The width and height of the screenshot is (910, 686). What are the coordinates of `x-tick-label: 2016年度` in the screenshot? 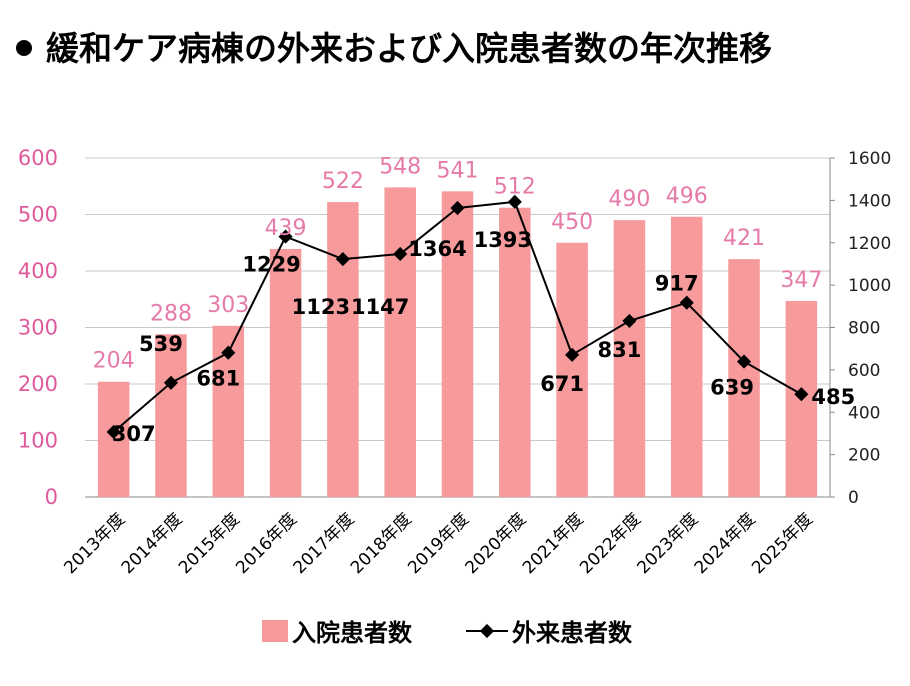 It's located at (266, 543).